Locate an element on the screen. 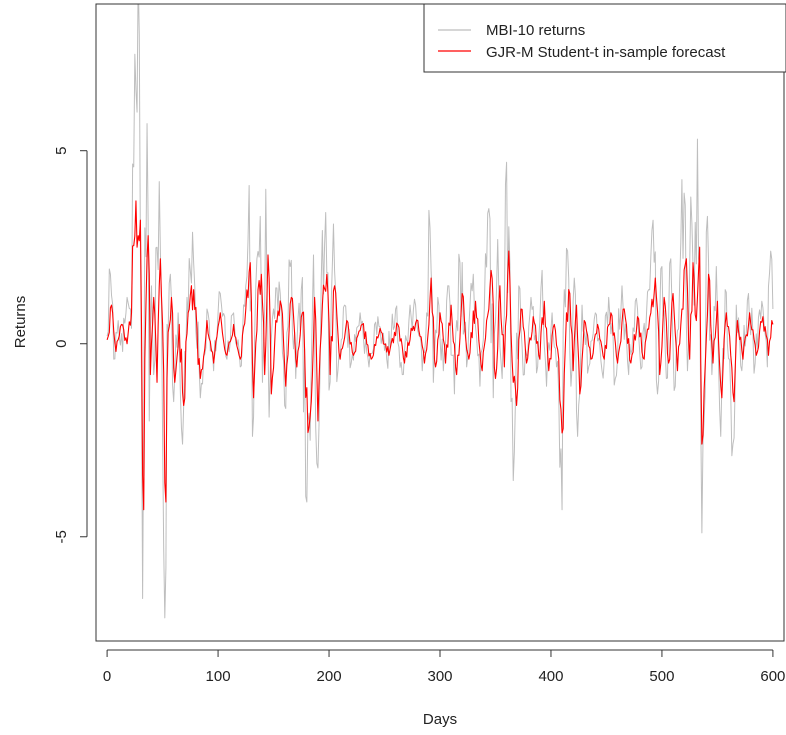  x-tick-label: 500 is located at coordinates (661, 676).